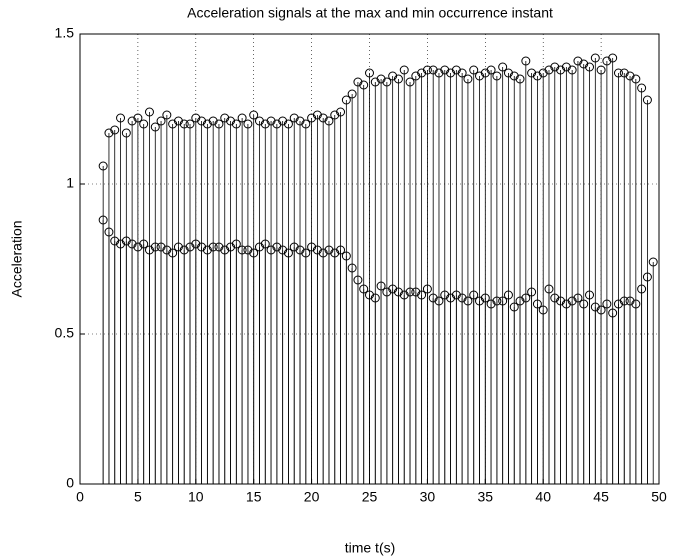 The height and width of the screenshot is (559, 676). What do you see at coordinates (601, 497) in the screenshot?
I see `x-tick-label: 45` at bounding box center [601, 497].